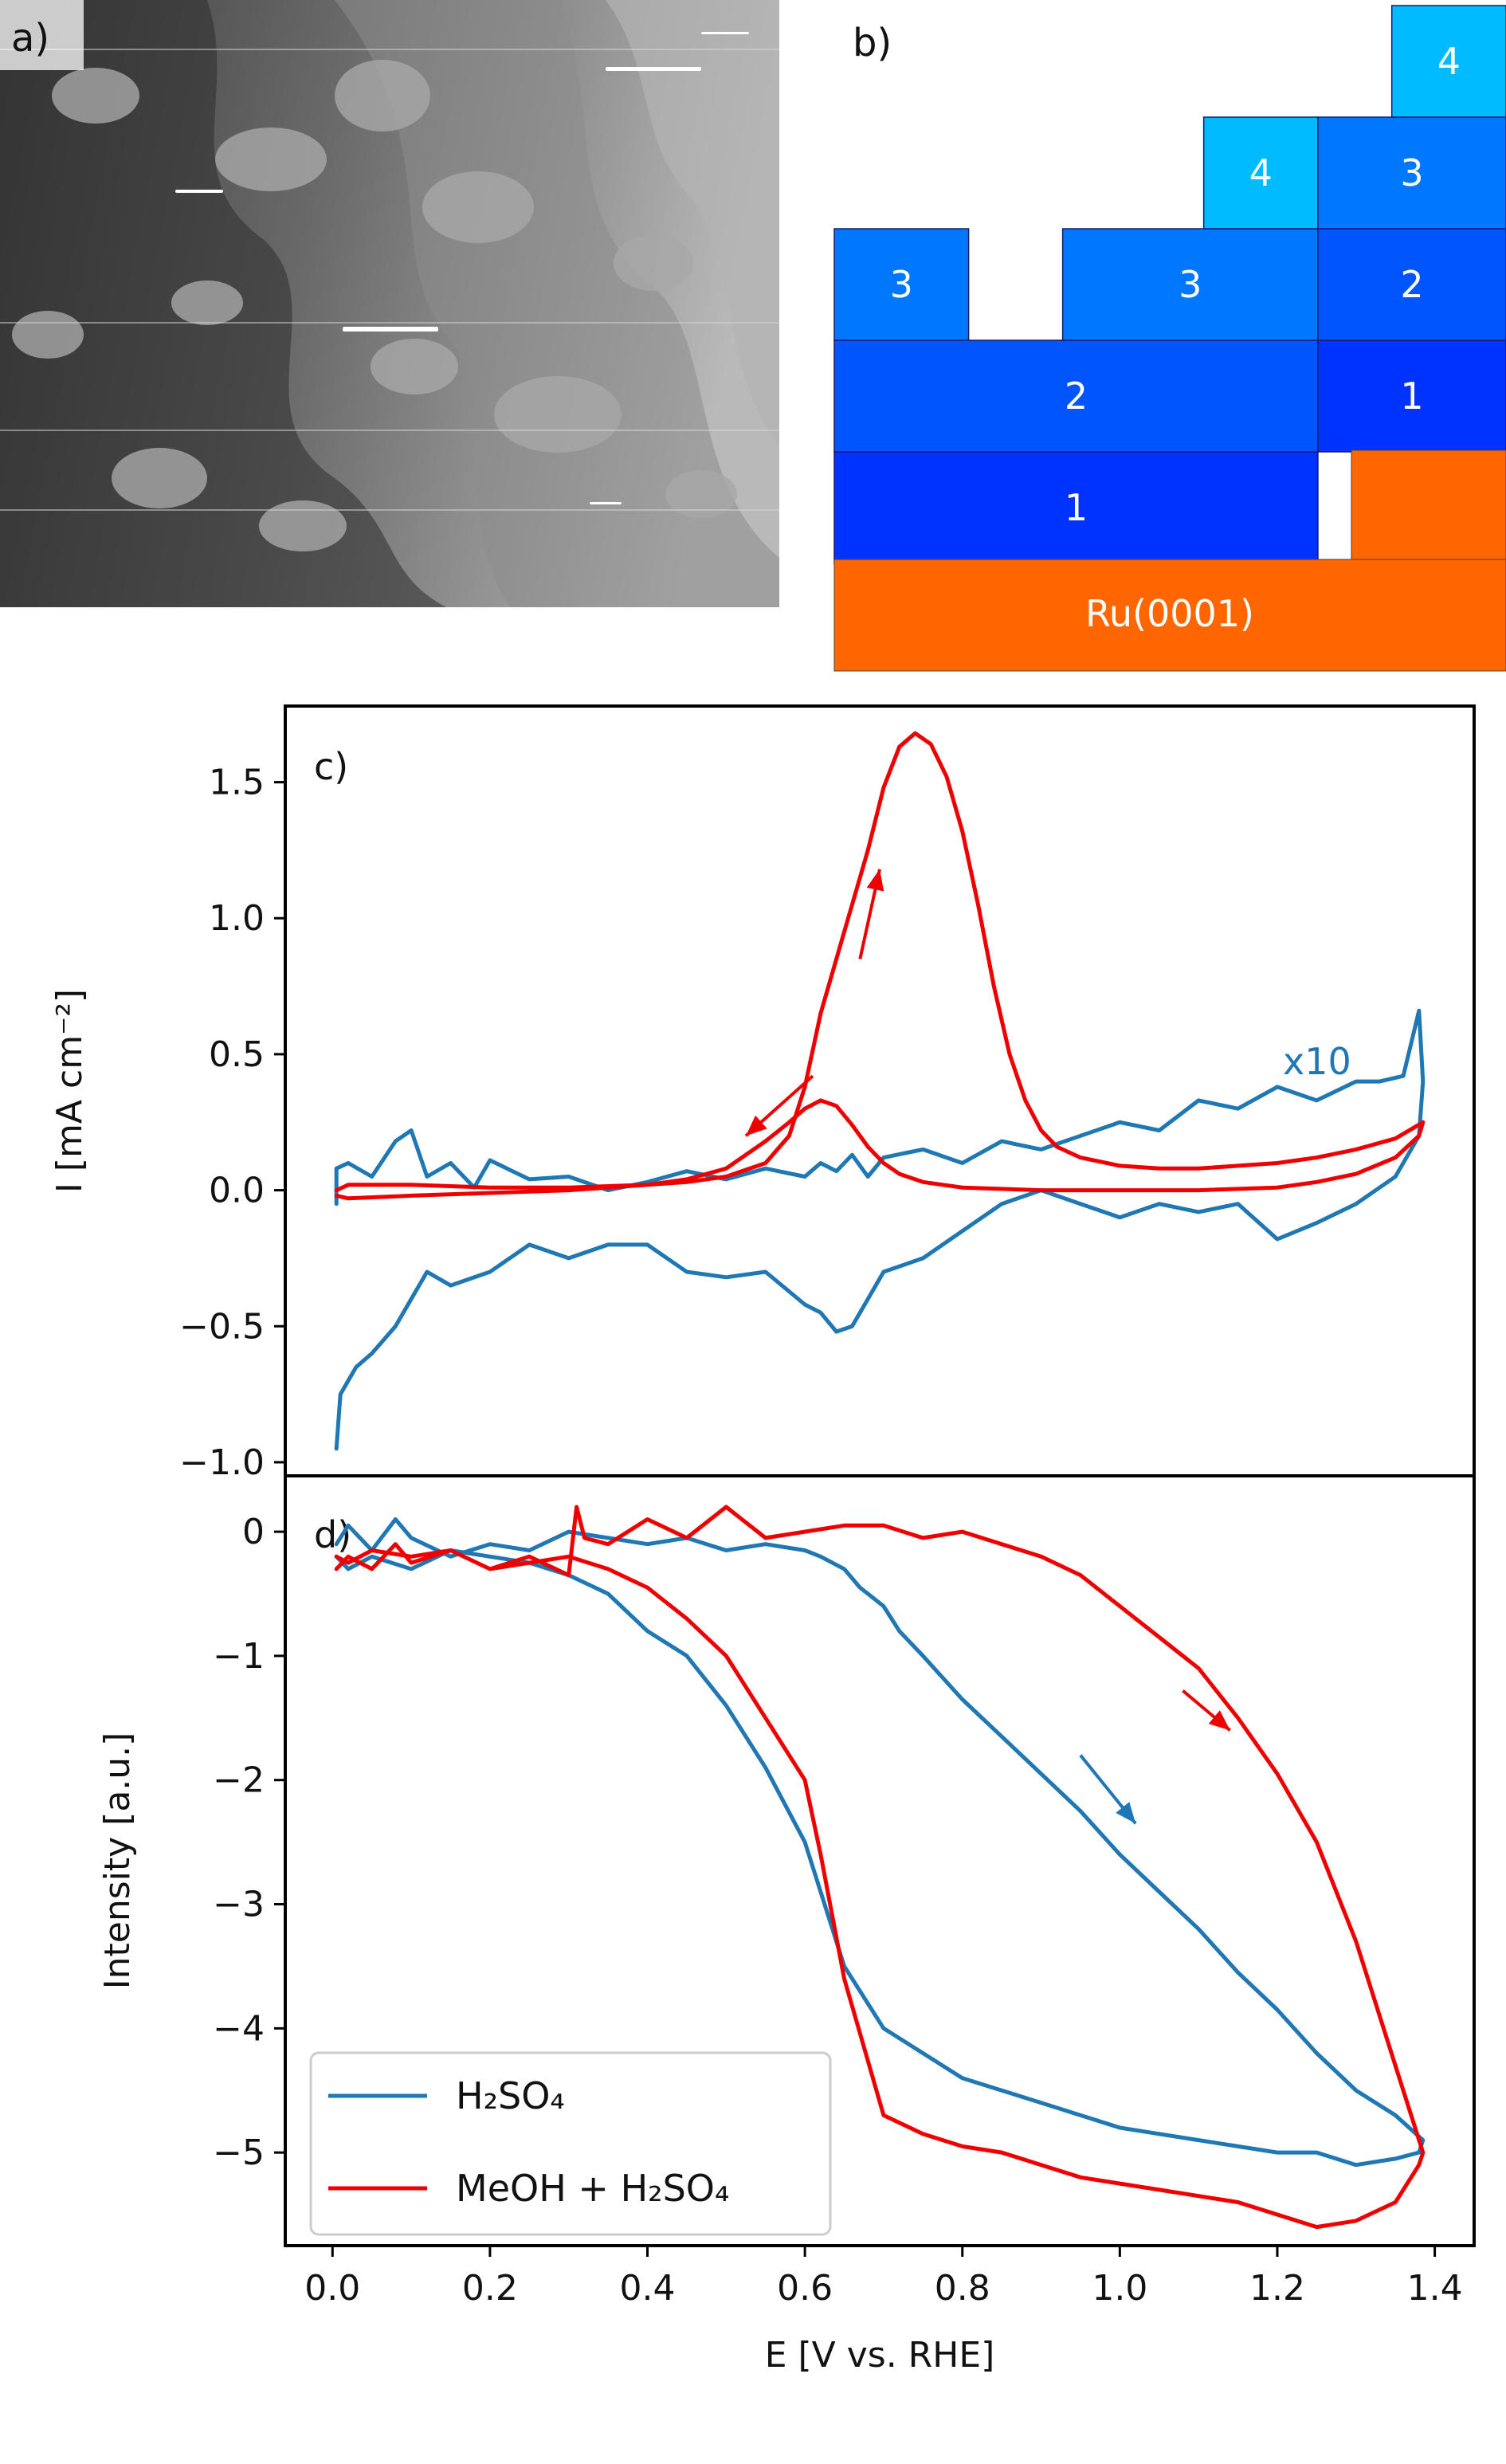  What do you see at coordinates (1219, 1720) in the screenshot?
I see `chart-d-arrow-meoh-head` at bounding box center [1219, 1720].